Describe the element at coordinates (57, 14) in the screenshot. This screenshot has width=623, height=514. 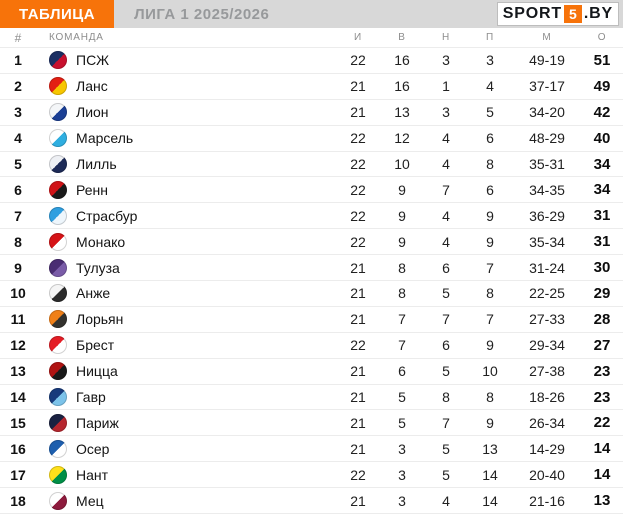
I see `table-badge: ТАБЛИЦА` at that location.